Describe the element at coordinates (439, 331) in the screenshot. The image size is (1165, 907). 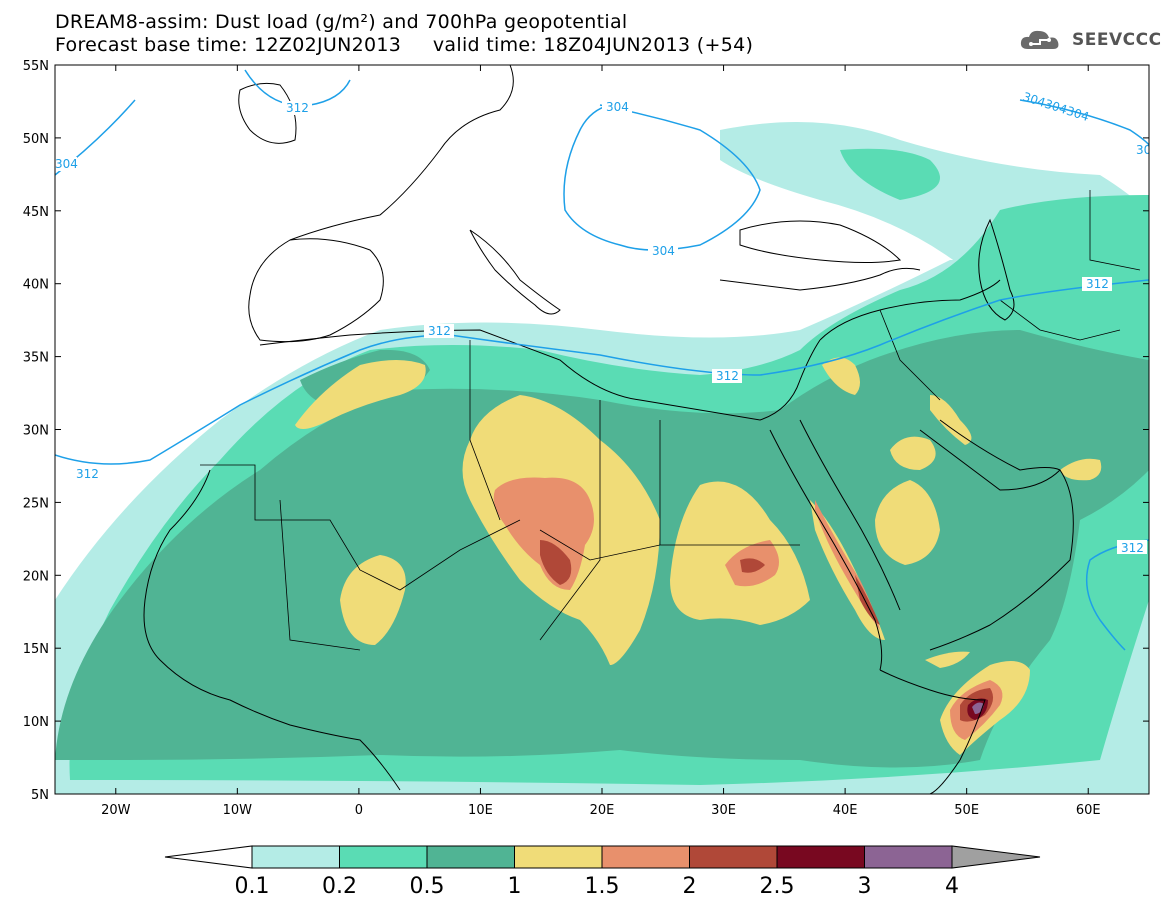
I see `contour-label-312-med: 312` at that location.